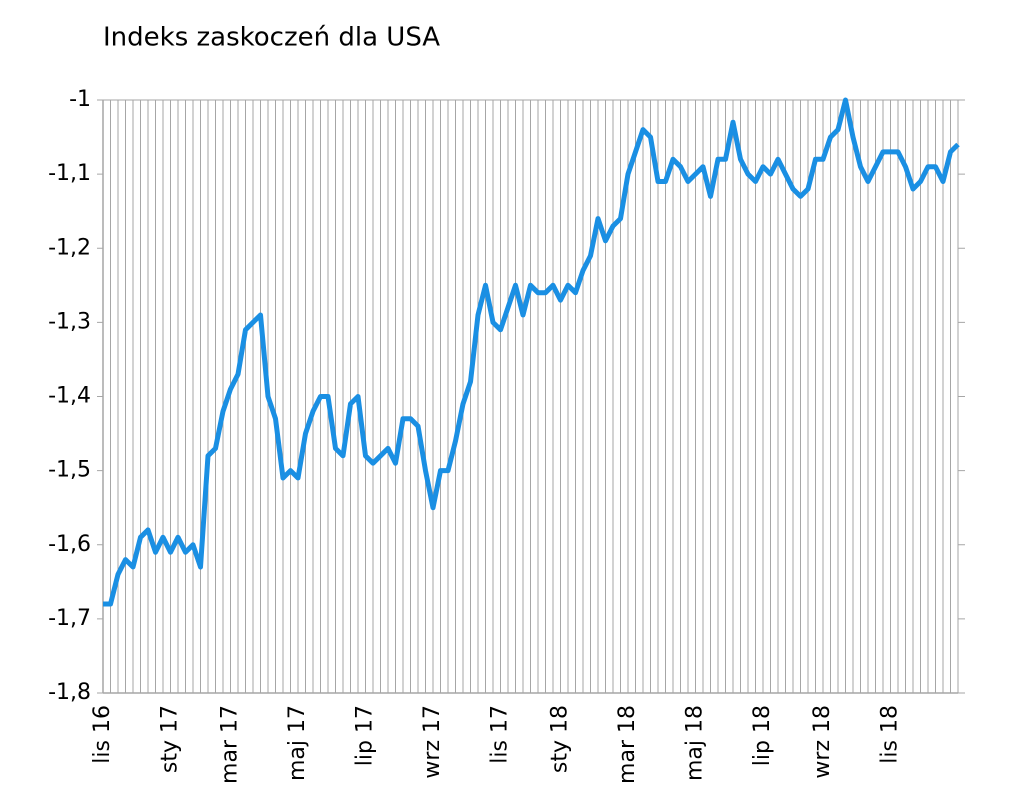 Image resolution: width=1024 pixels, height=796 pixels. What do you see at coordinates (365, 735) in the screenshot?
I see `x-tick-label: lip 17` at bounding box center [365, 735].